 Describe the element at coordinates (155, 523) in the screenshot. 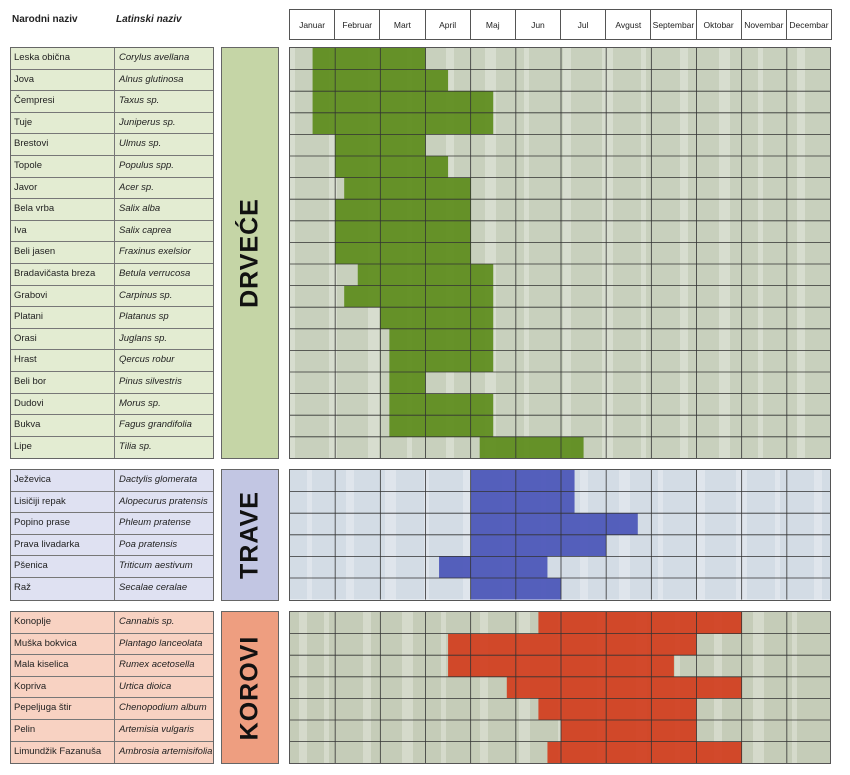

I see `latin-name: Phleum pratense` at that location.